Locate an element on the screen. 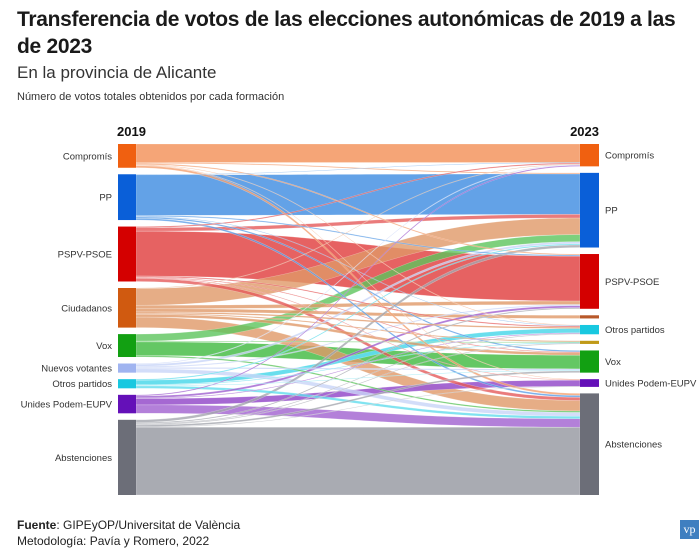 Image resolution: width=700 pixels, height=555 pixels. left-node-unides-podem-eupv is located at coordinates (127, 404).